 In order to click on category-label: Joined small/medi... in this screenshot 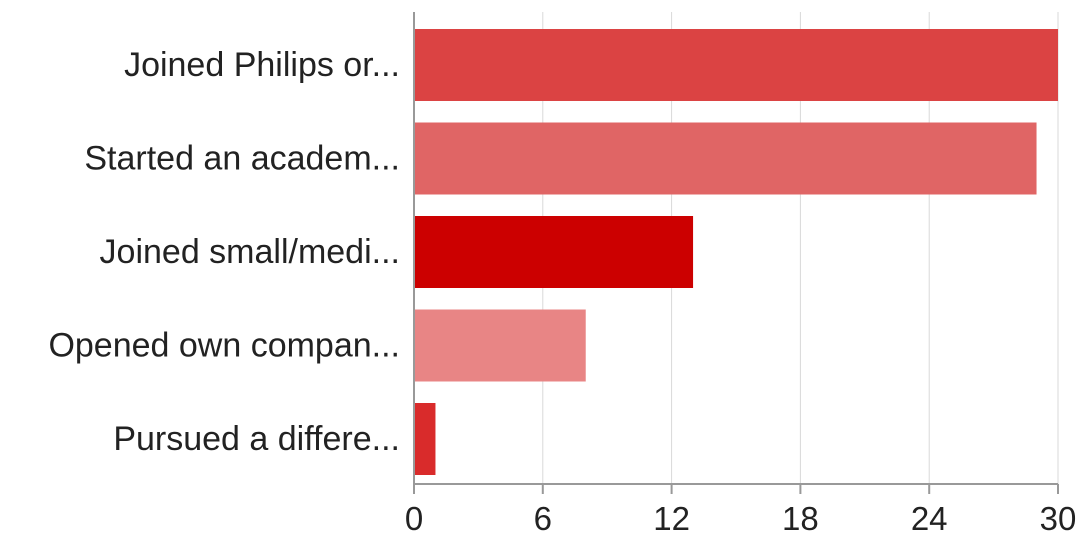, I will do `click(250, 252)`.